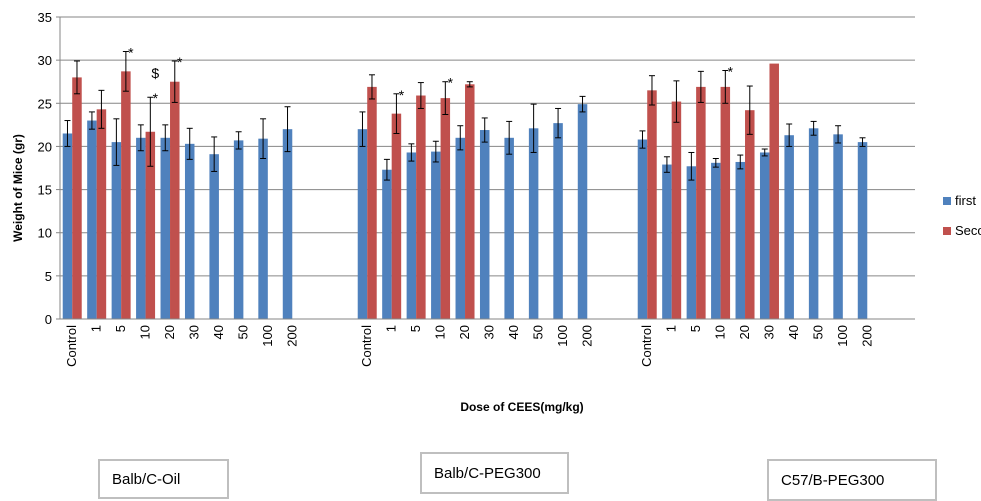 This screenshot has height=501, width=981. I want to click on group-label-text: Balb/C-PEG300, so click(487, 473).